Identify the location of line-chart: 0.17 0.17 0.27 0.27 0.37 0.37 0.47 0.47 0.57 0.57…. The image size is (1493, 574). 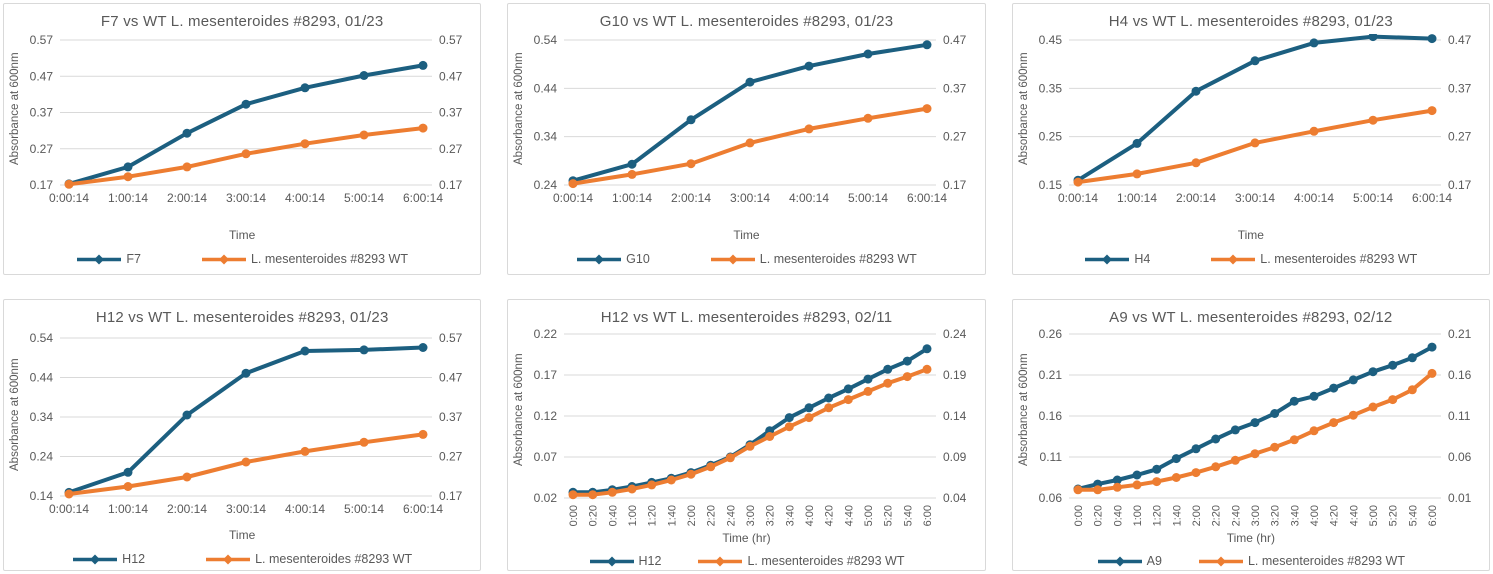
(246, 119).